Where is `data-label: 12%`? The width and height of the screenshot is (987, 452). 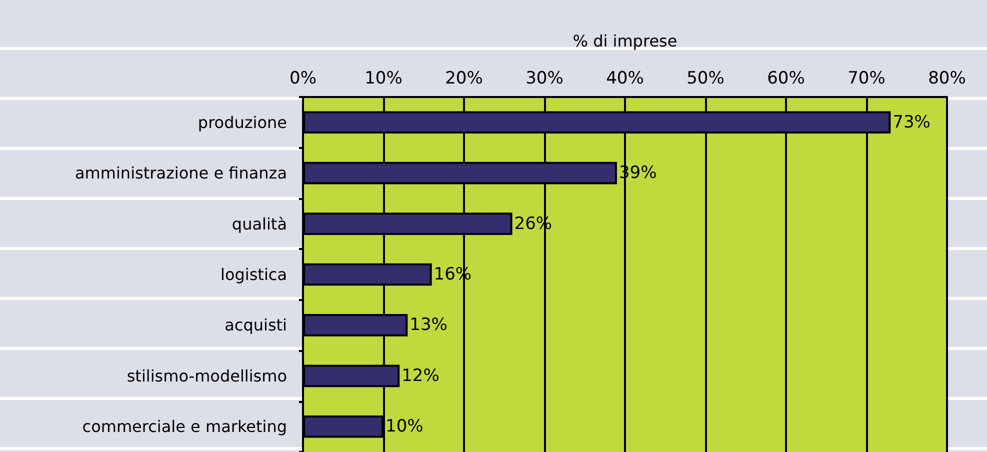
data-label: 12% is located at coordinates (421, 376).